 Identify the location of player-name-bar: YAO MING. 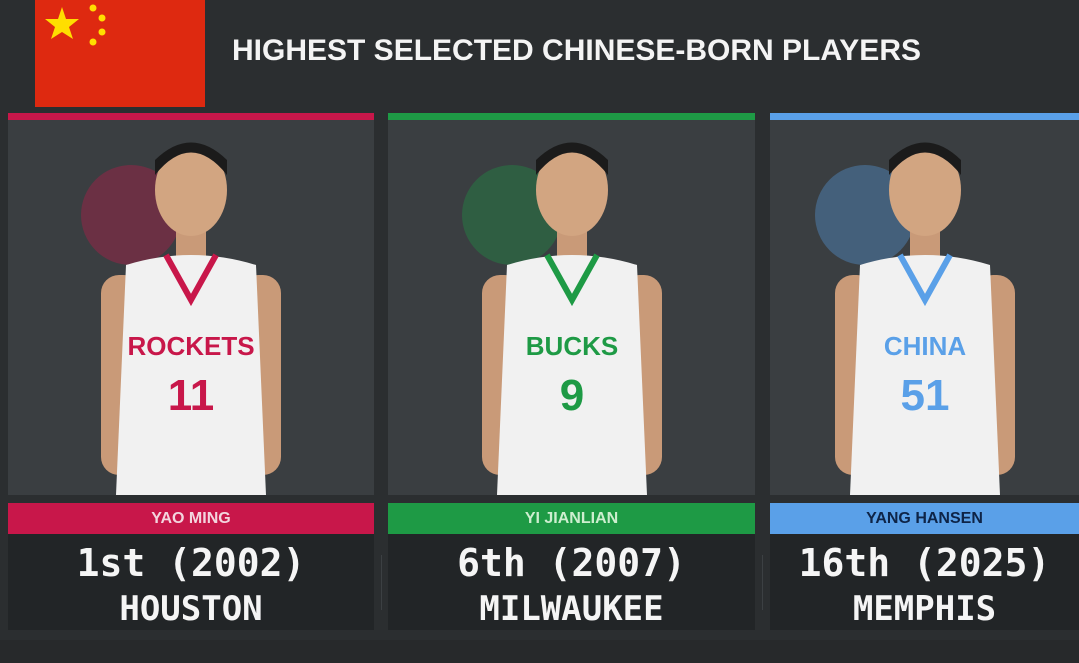
(191, 518).